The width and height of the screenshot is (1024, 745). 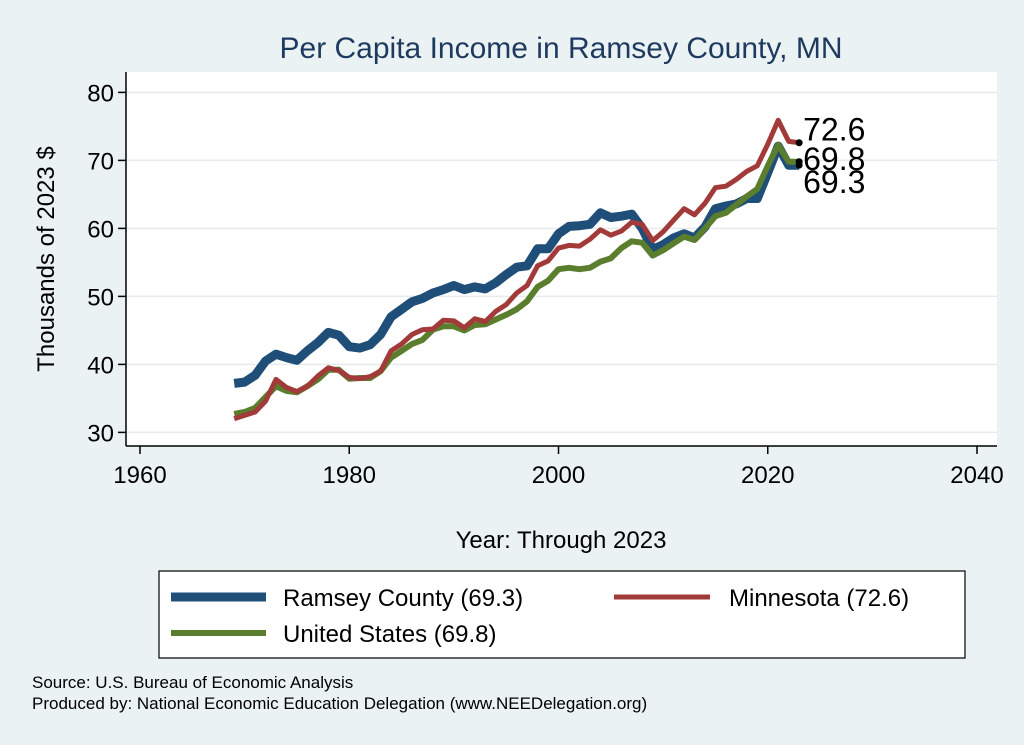 I want to click on x-tick-label: 2020, so click(x=767, y=475).